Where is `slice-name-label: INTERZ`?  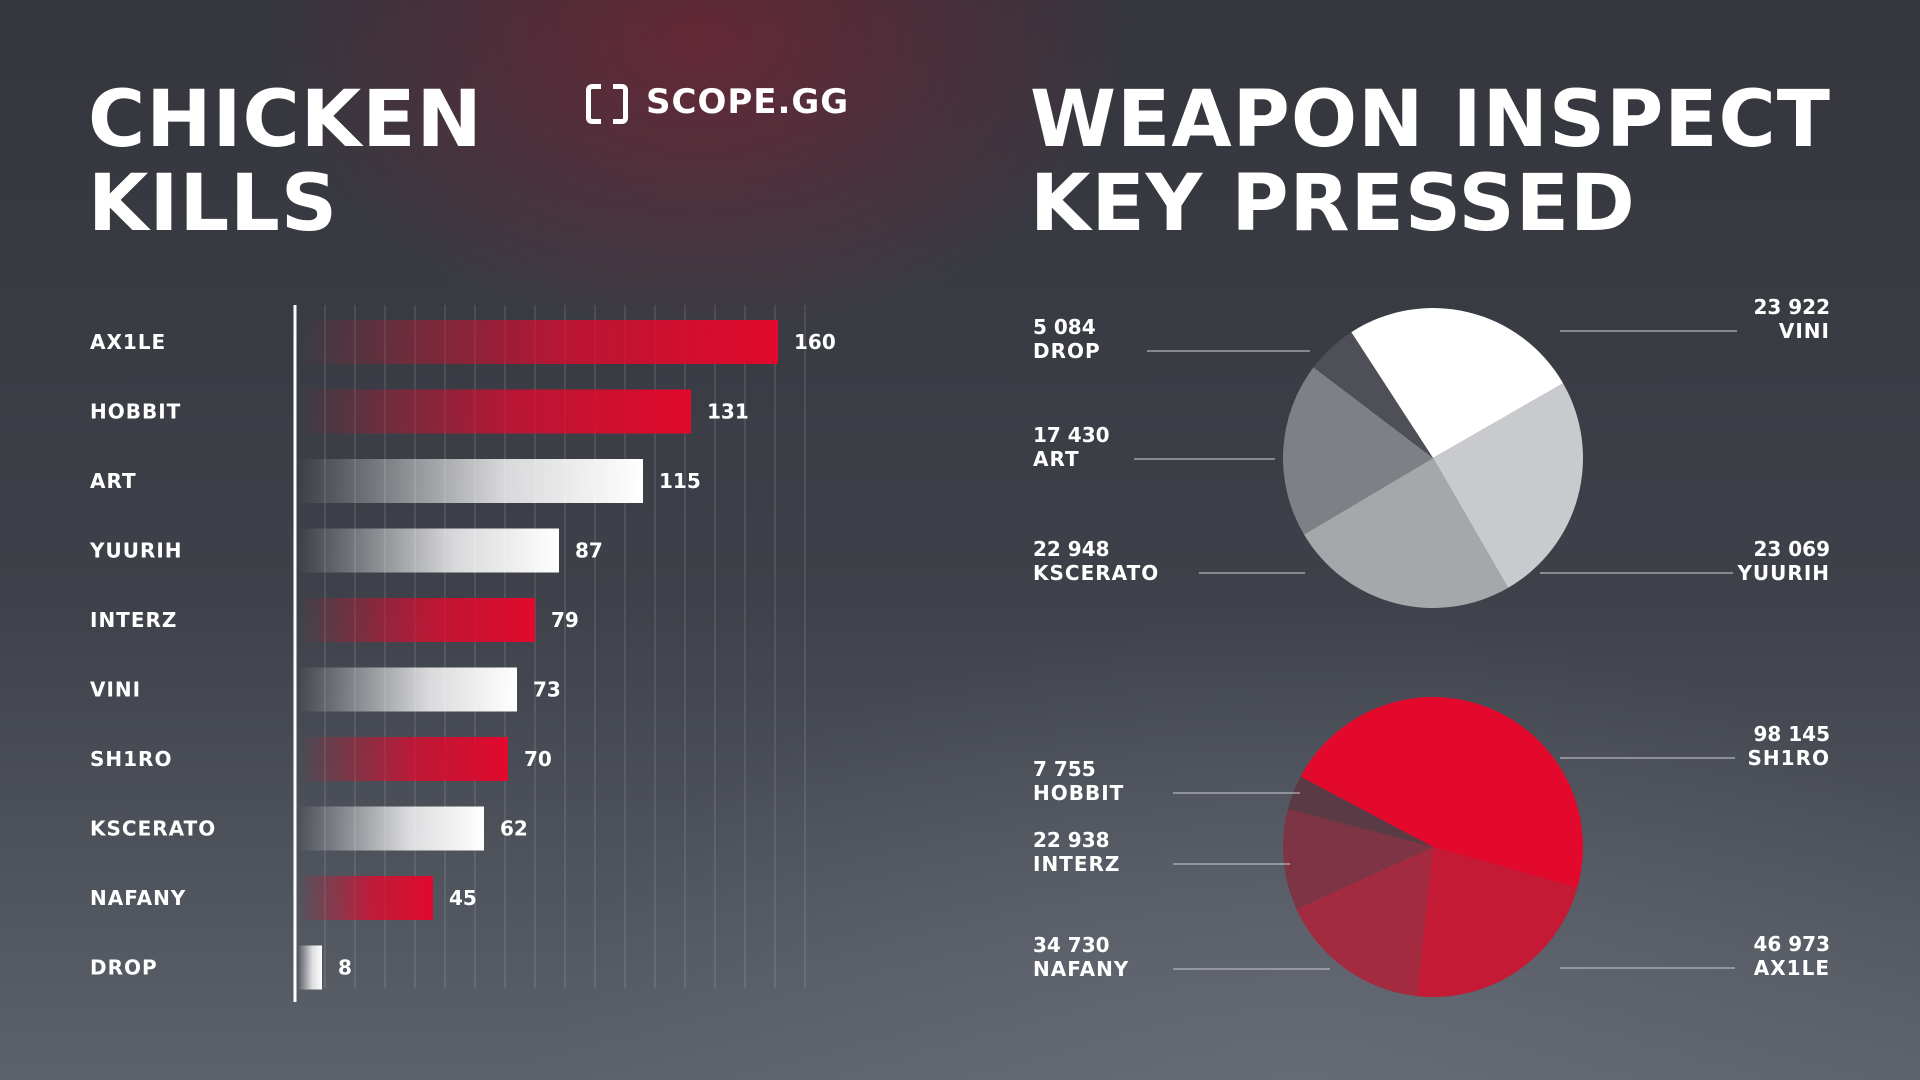 slice-name-label: INTERZ is located at coordinates (1076, 864).